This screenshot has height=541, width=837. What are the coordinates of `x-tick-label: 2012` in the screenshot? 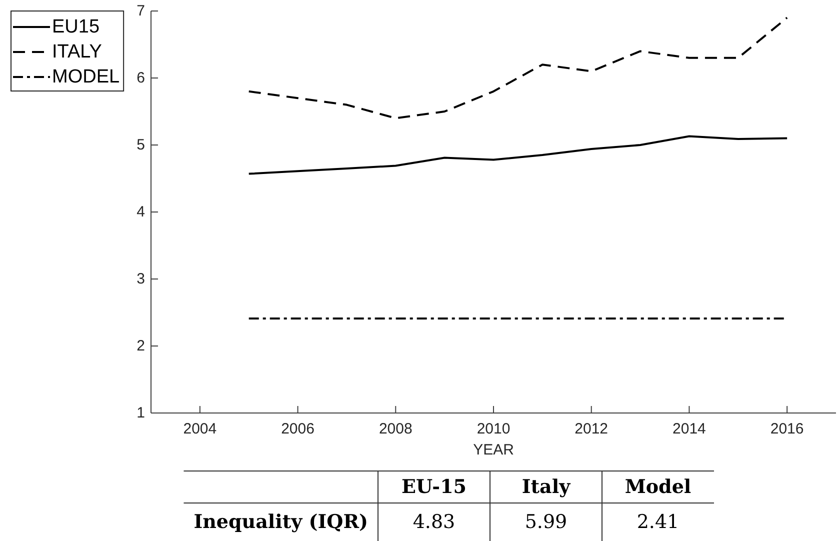 It's located at (591, 429).